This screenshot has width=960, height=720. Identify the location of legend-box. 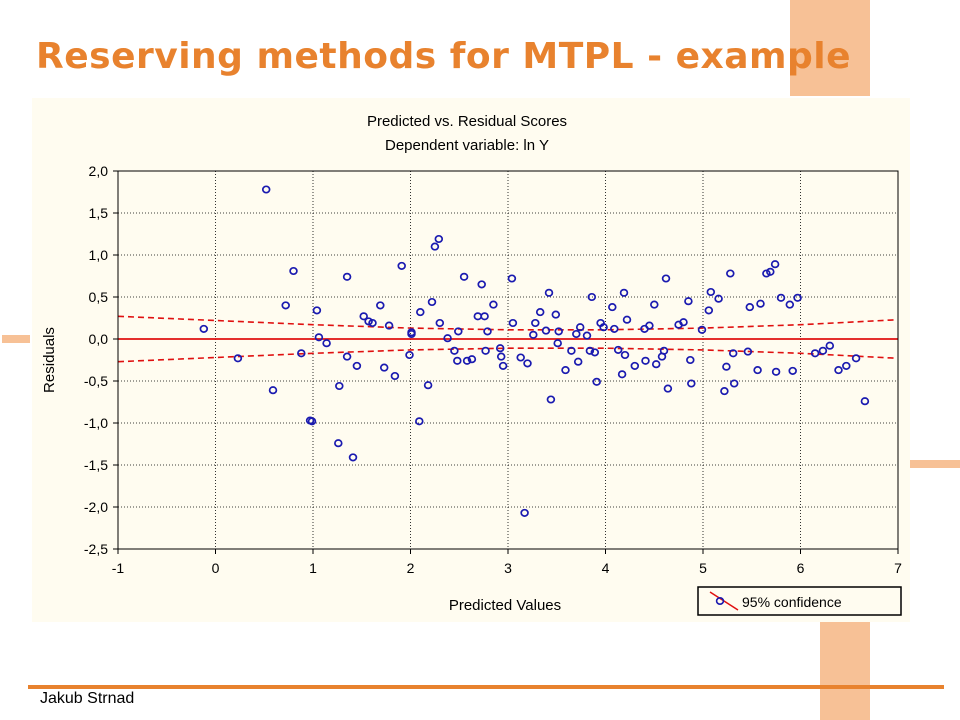
(799, 601).